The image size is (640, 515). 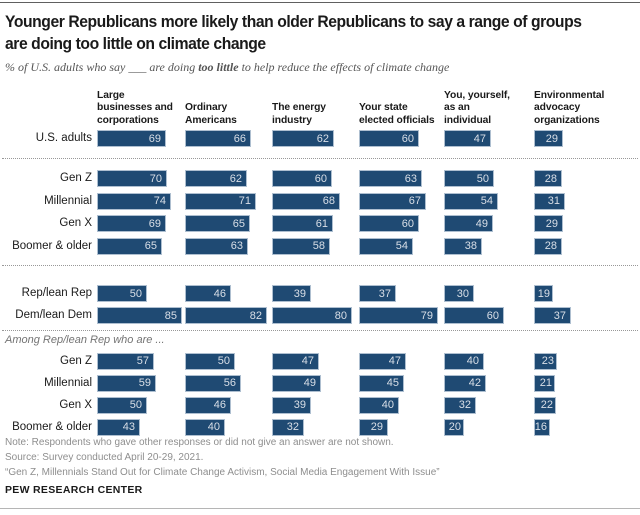 I want to click on bar: 67, so click(x=392, y=201).